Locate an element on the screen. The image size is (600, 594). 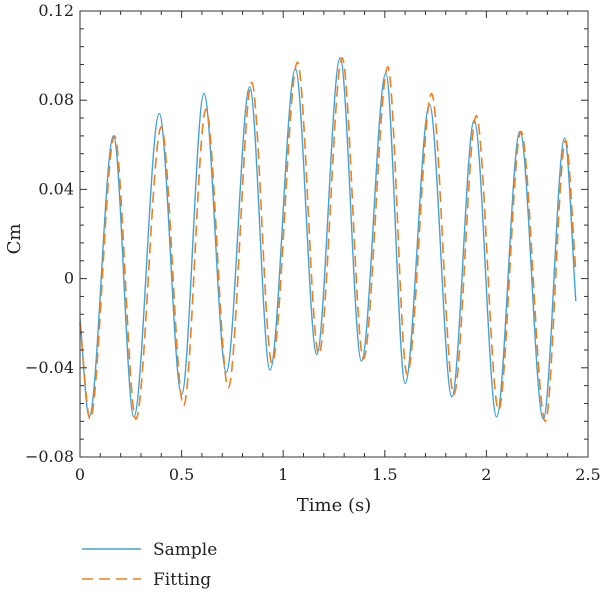
y-tick-label: 0 is located at coordinates (69, 278).